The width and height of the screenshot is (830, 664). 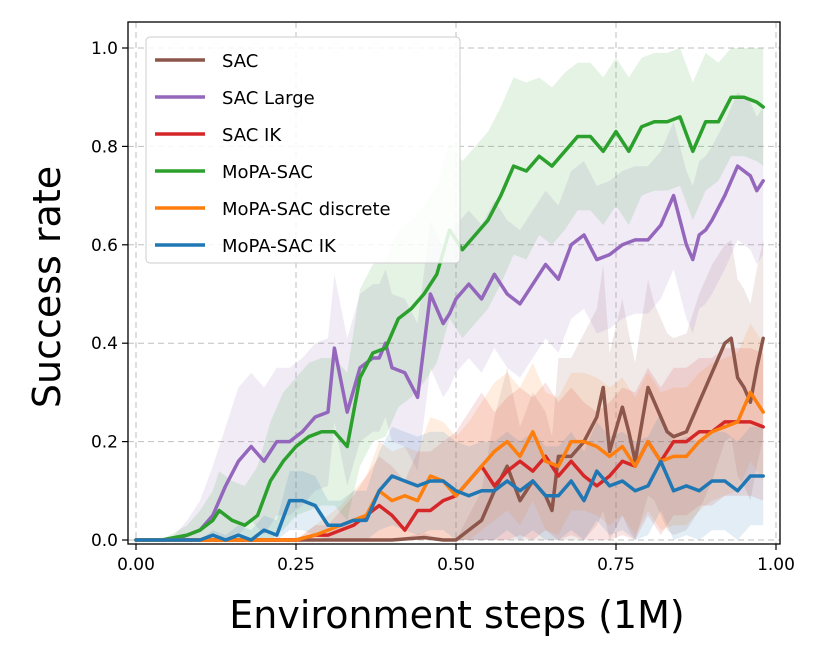 I want to click on legend-label: MoPA-SAC discrete, so click(x=306, y=209).